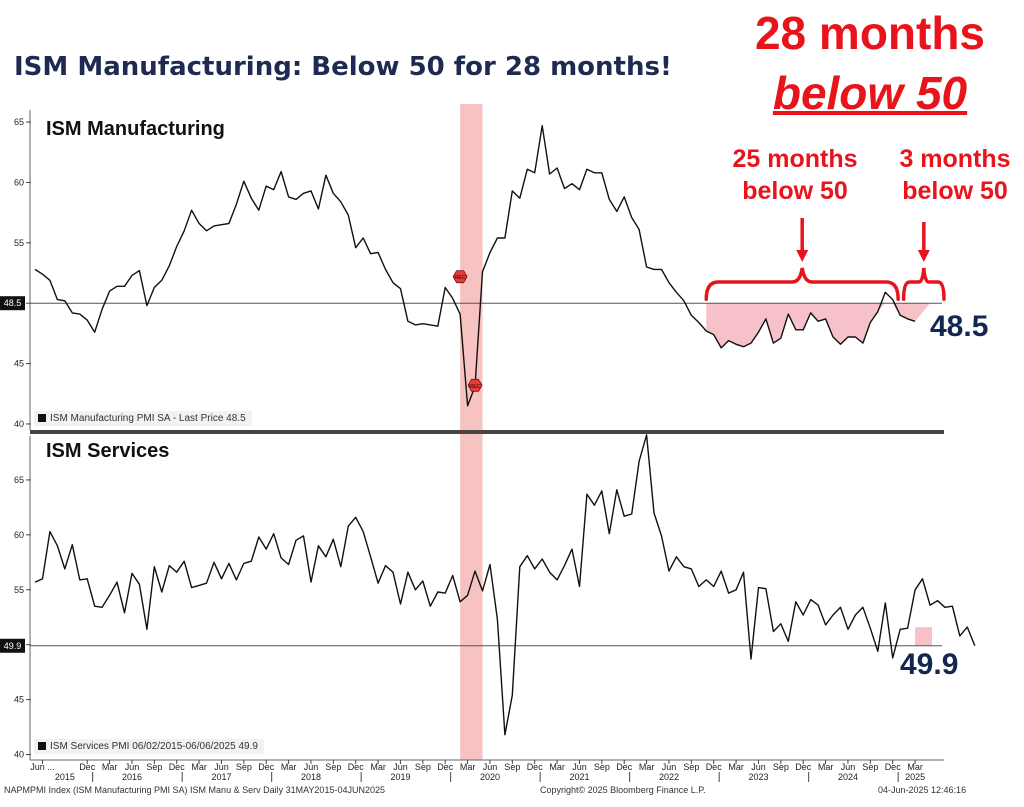 The width and height of the screenshot is (1024, 807). Describe the element at coordinates (802, 256) in the screenshot. I see `long-run-arrow-head` at that location.